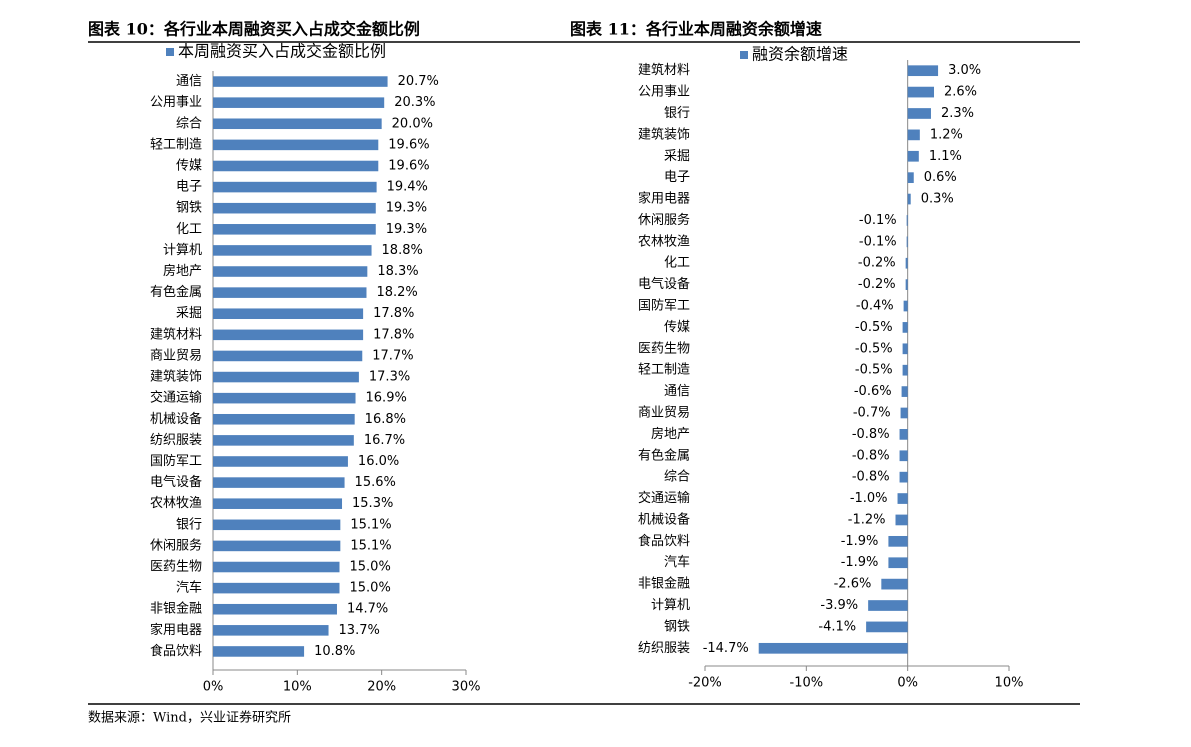 The width and height of the screenshot is (1191, 747). What do you see at coordinates (744, 55) in the screenshot?
I see `legend-swatch` at bounding box center [744, 55].